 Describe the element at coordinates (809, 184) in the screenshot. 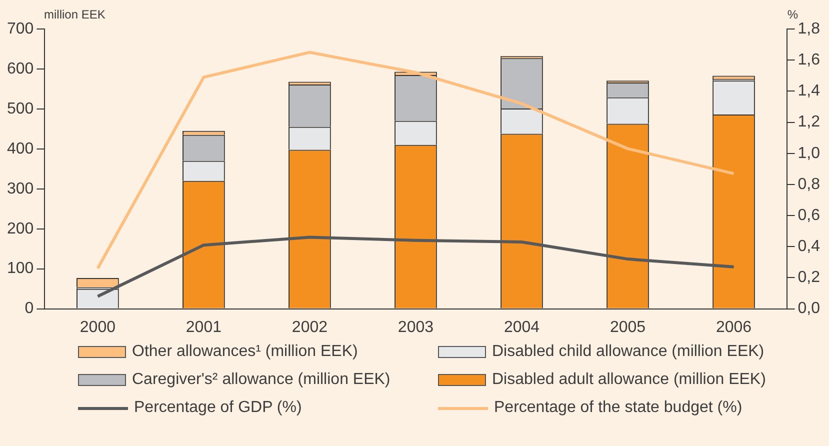

I see `y2-tick-label: 0,8` at that location.